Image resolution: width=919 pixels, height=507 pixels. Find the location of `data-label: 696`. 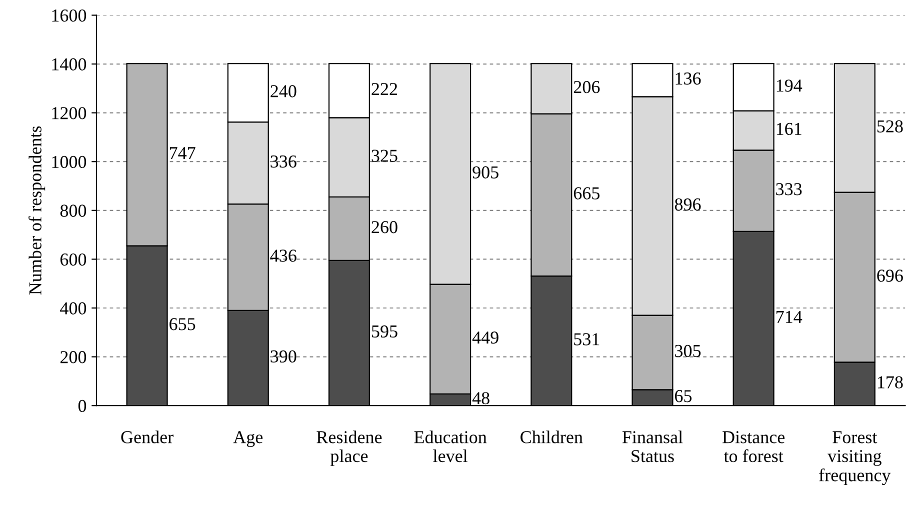

data-label: 696 is located at coordinates (890, 276).